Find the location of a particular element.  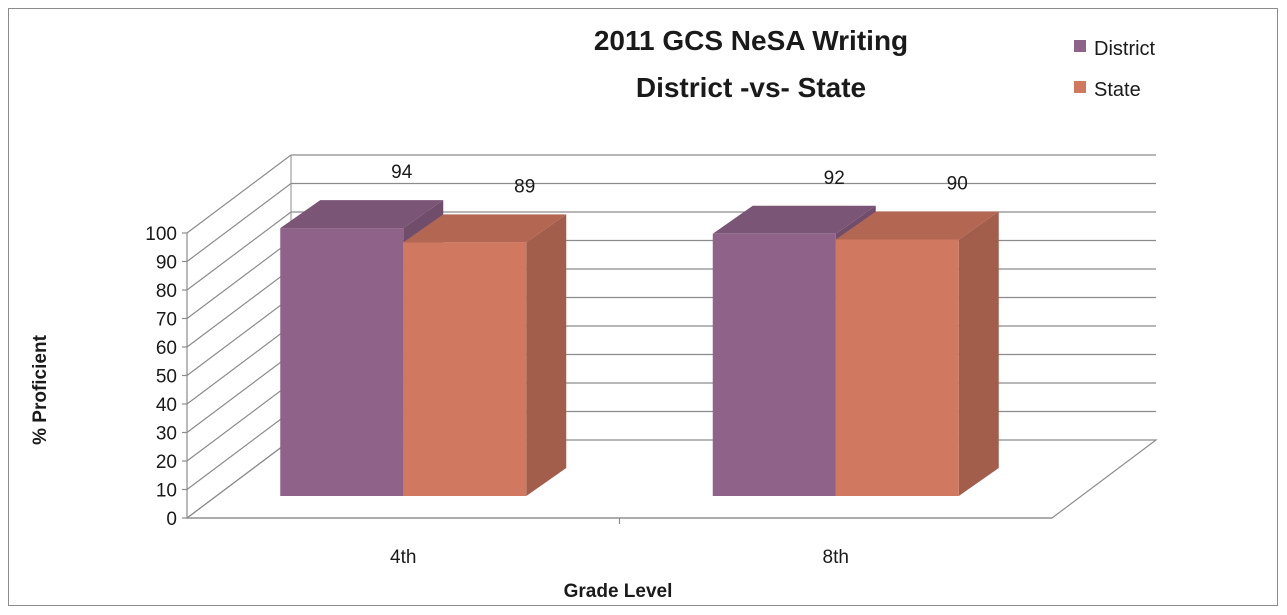

legend-label-district: District is located at coordinates (1125, 49).